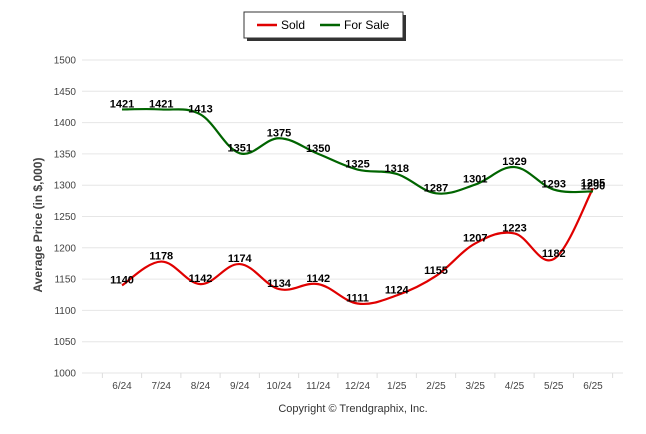  I want to click on data-label-sold: 1140, so click(122, 280).